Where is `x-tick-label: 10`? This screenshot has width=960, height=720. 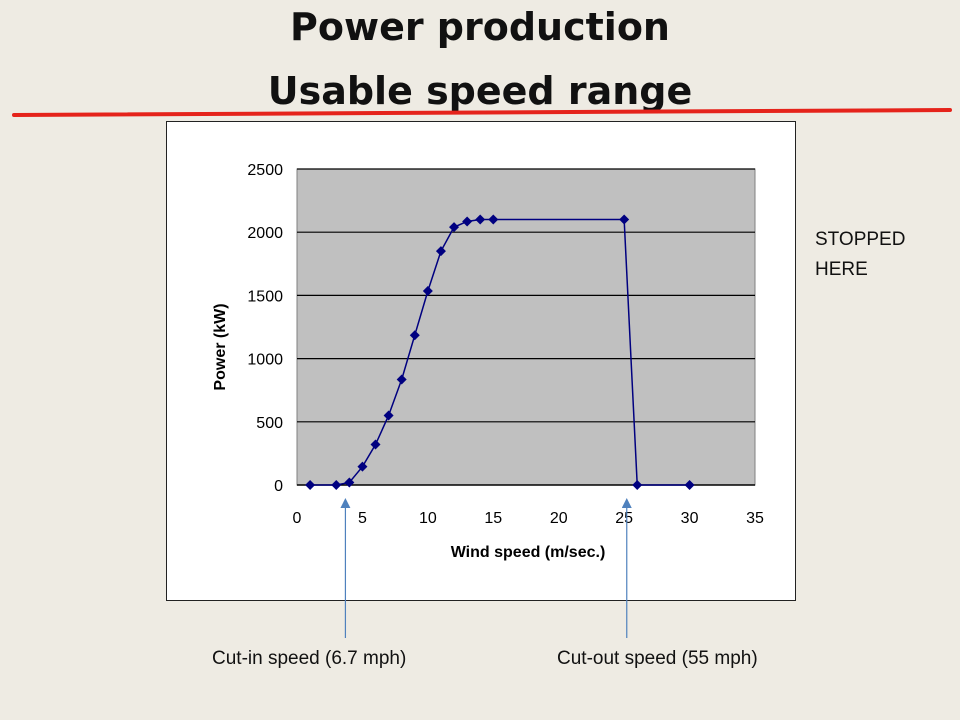
x-tick-label: 10 is located at coordinates (428, 518).